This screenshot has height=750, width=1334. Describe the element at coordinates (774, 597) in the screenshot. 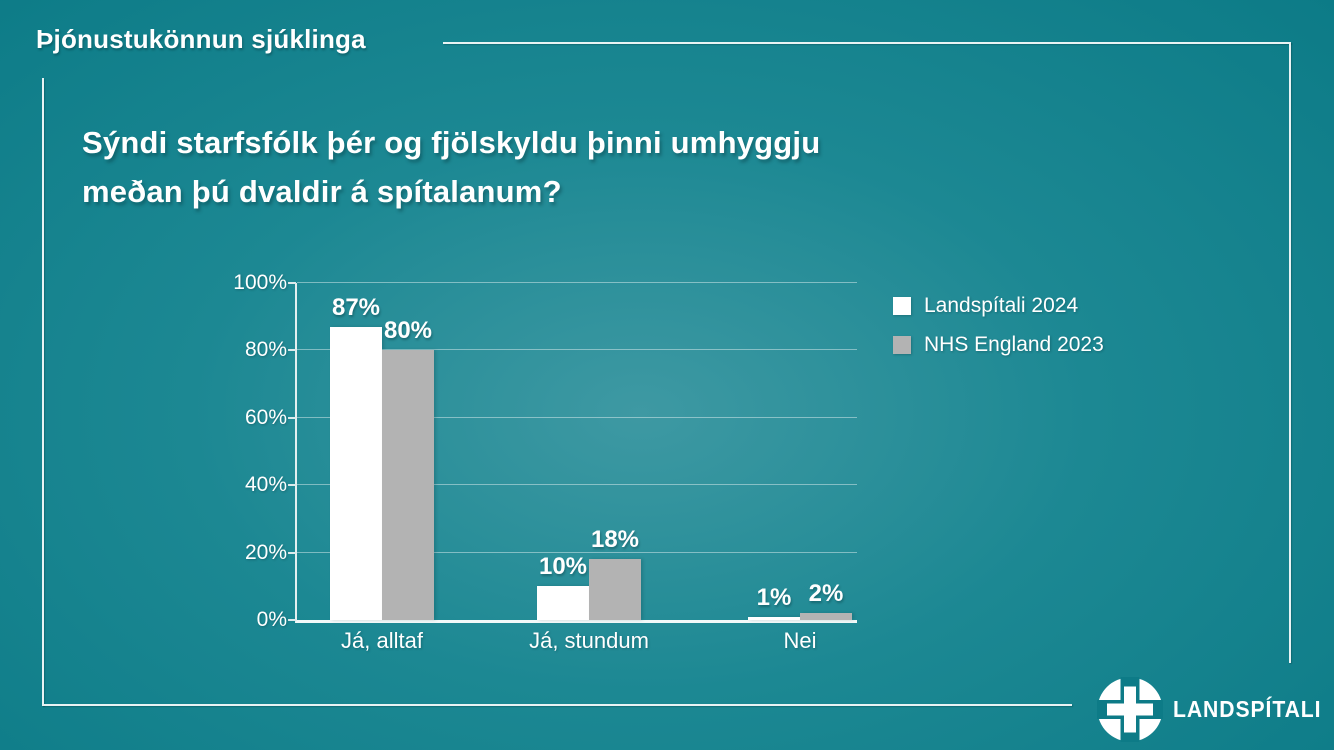

I see `bar-value-label: 1%` at that location.